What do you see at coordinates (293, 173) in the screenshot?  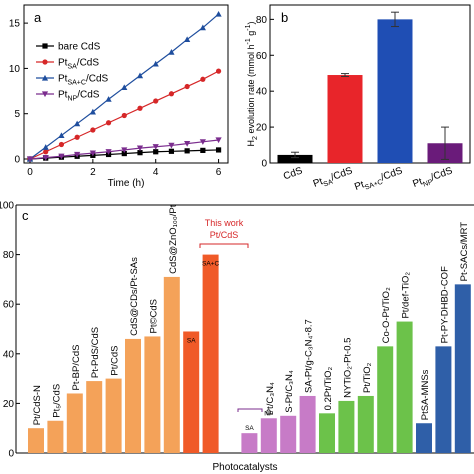 I see `b-category-label: CdS` at bounding box center [293, 173].